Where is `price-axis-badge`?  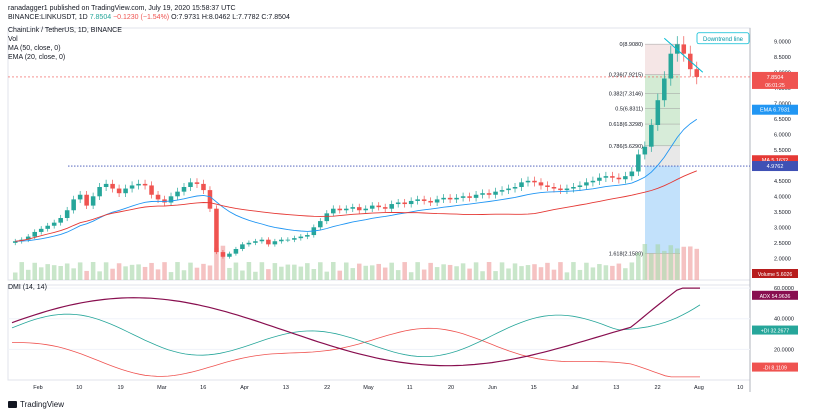
price-axis-badge is located at coordinates (775, 109).